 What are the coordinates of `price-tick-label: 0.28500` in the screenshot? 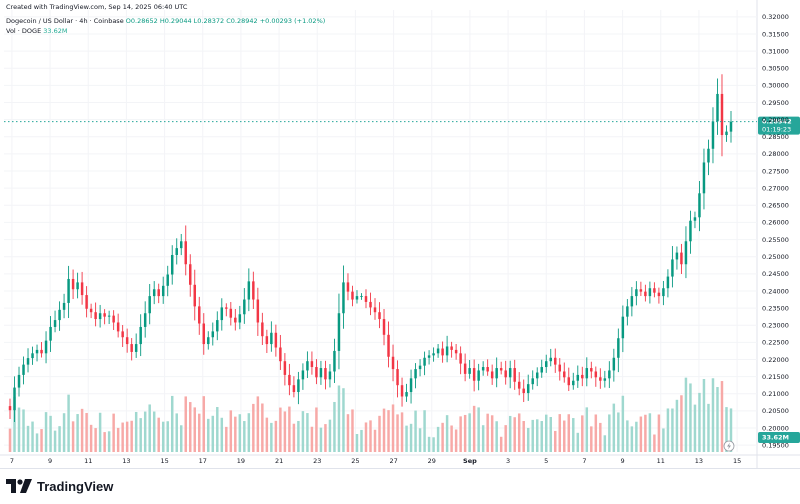 It's located at (775, 137).